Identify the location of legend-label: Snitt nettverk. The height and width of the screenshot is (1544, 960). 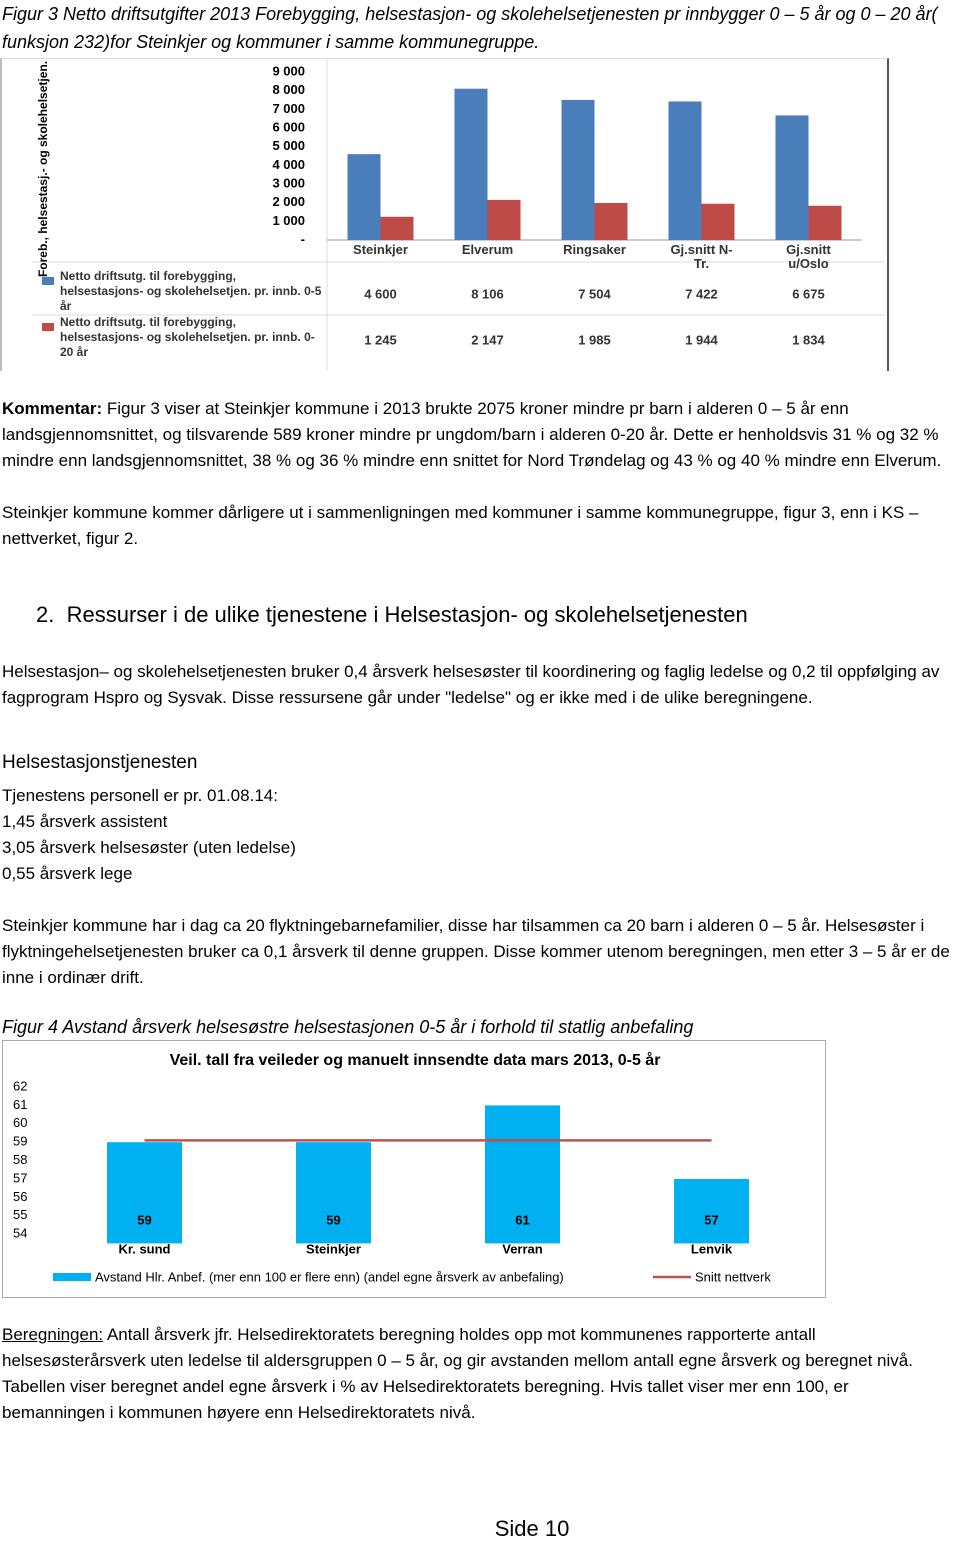
(733, 1276).